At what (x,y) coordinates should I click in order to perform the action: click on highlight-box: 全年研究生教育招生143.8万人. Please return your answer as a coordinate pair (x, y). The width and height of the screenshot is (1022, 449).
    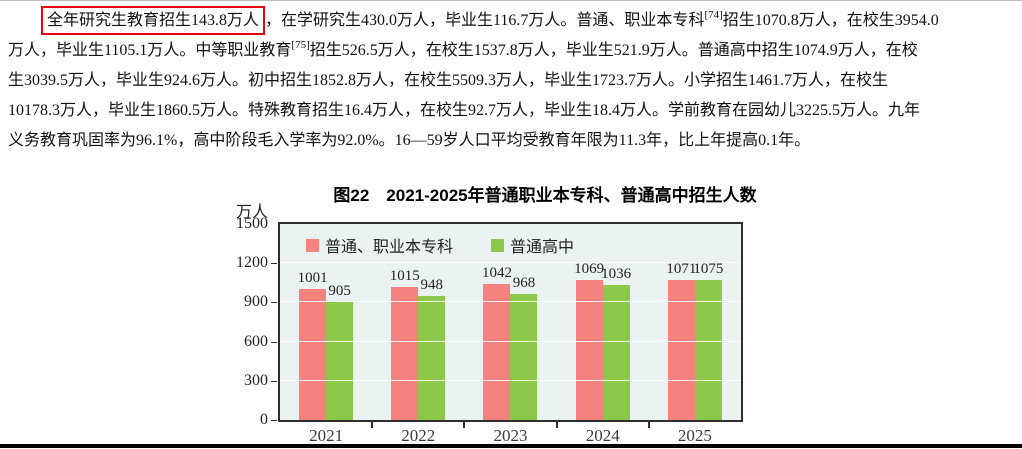
    Looking at the image, I should click on (153, 20).